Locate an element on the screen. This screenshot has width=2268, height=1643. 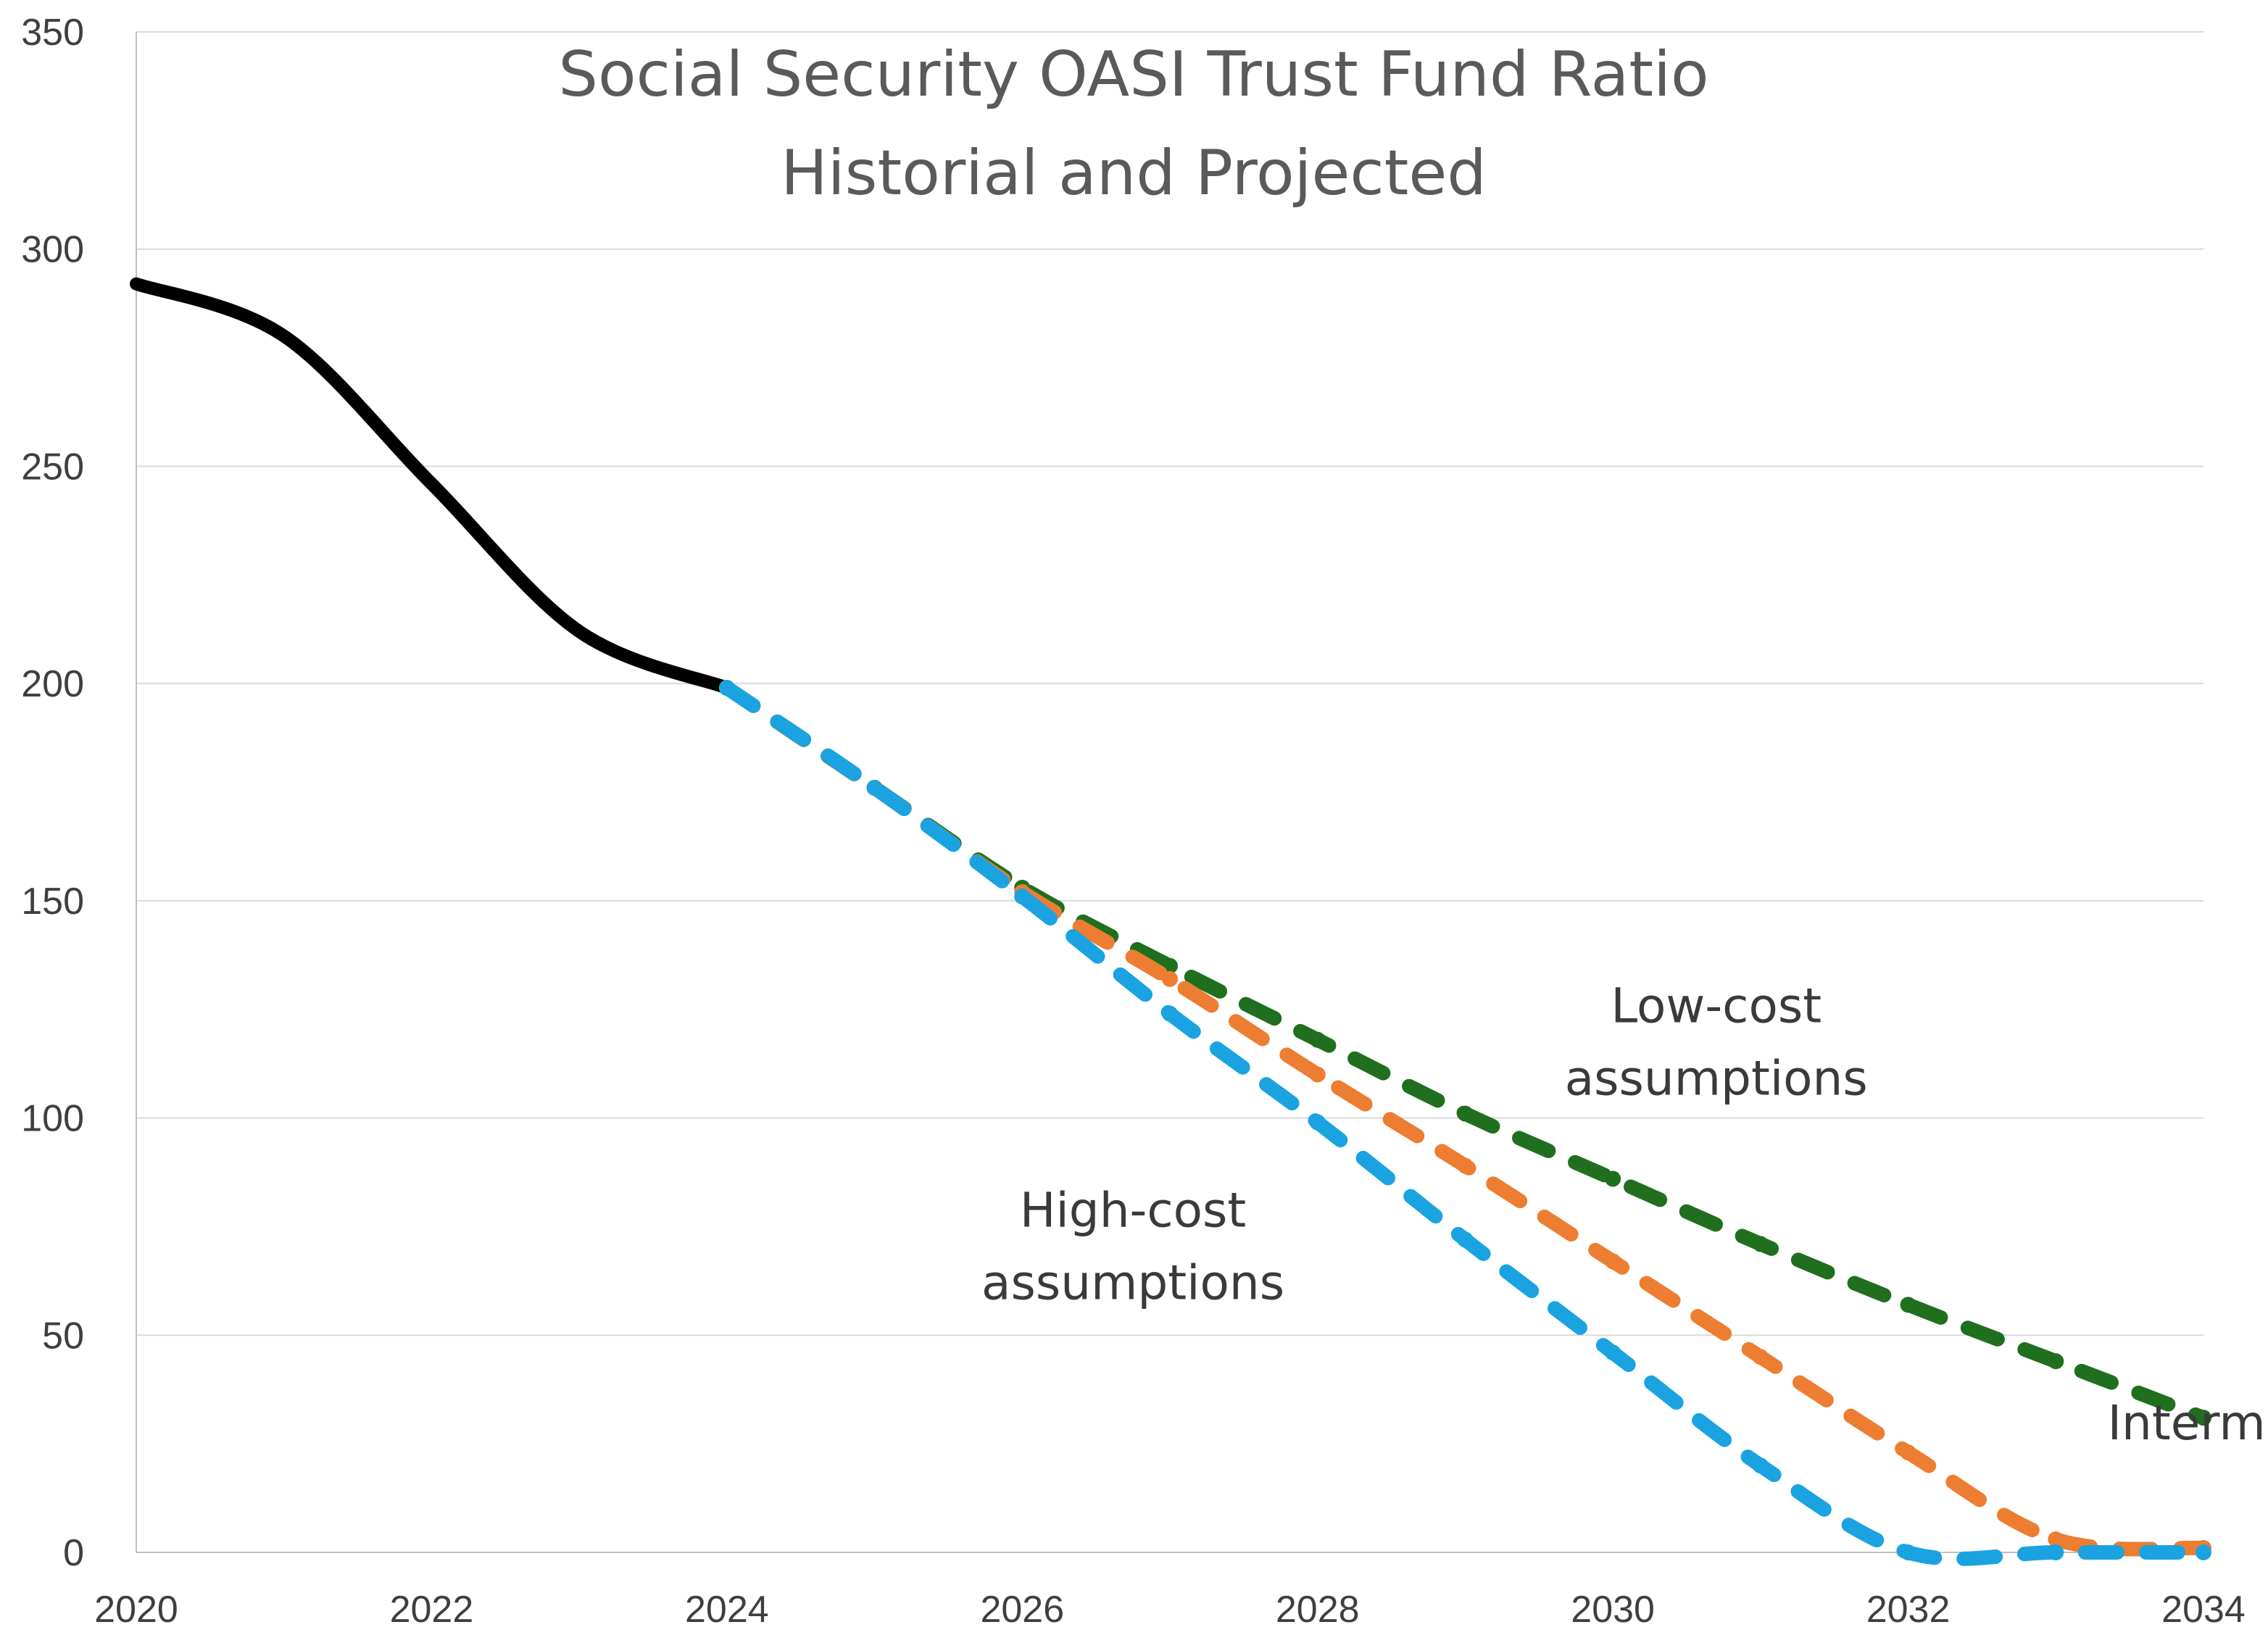
y-tick-label-100: 100 is located at coordinates (52, 1119).